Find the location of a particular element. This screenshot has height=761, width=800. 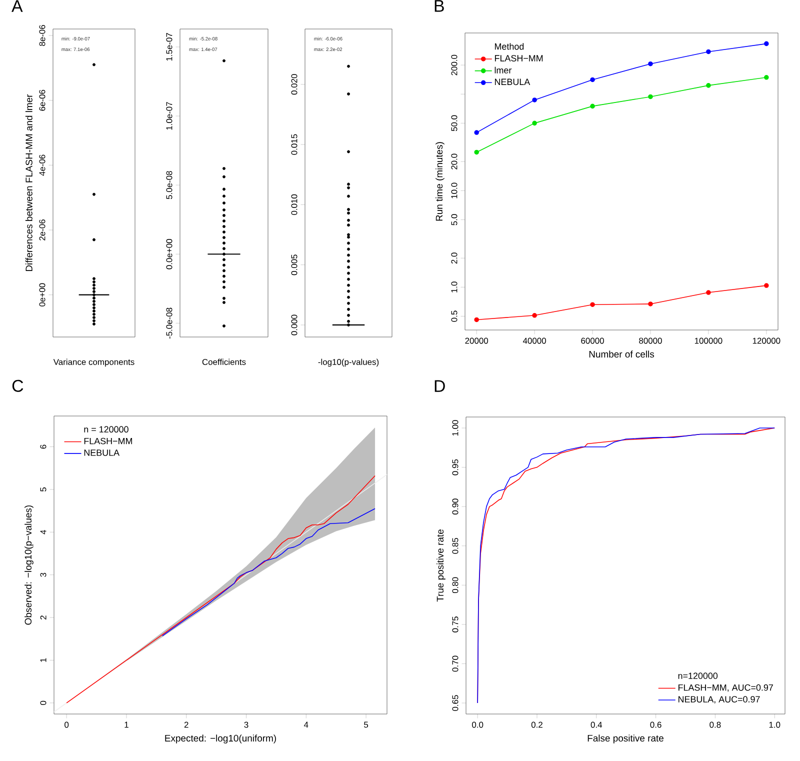

x-tick-label: 0 is located at coordinates (66, 725).